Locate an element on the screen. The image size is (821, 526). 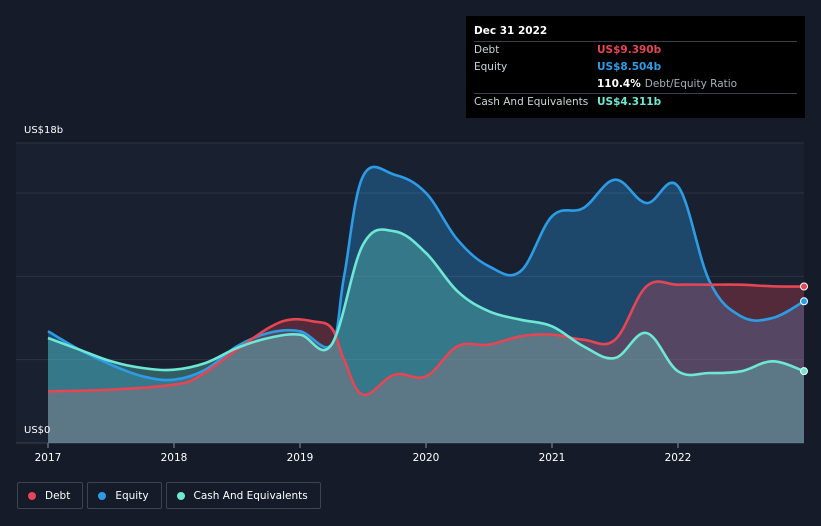
tooltip-label is located at coordinates (535, 84).